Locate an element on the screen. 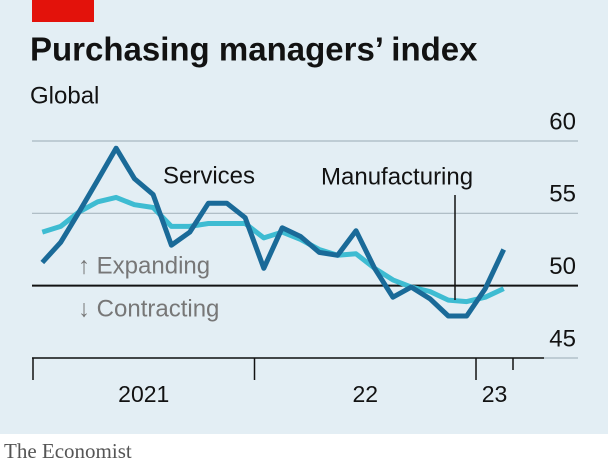  annotation: ↓ Contracting is located at coordinates (148, 308).